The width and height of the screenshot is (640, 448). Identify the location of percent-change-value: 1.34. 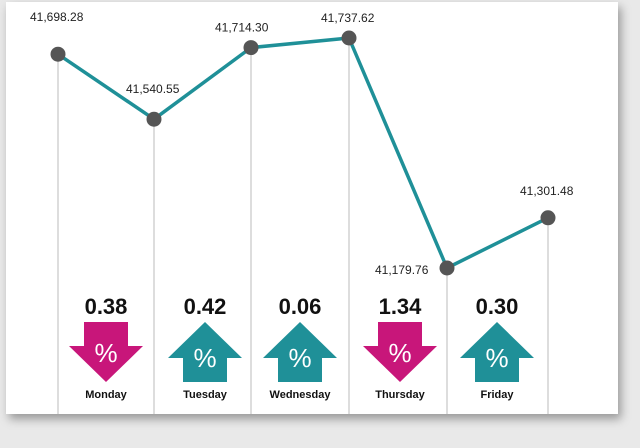
(401, 306).